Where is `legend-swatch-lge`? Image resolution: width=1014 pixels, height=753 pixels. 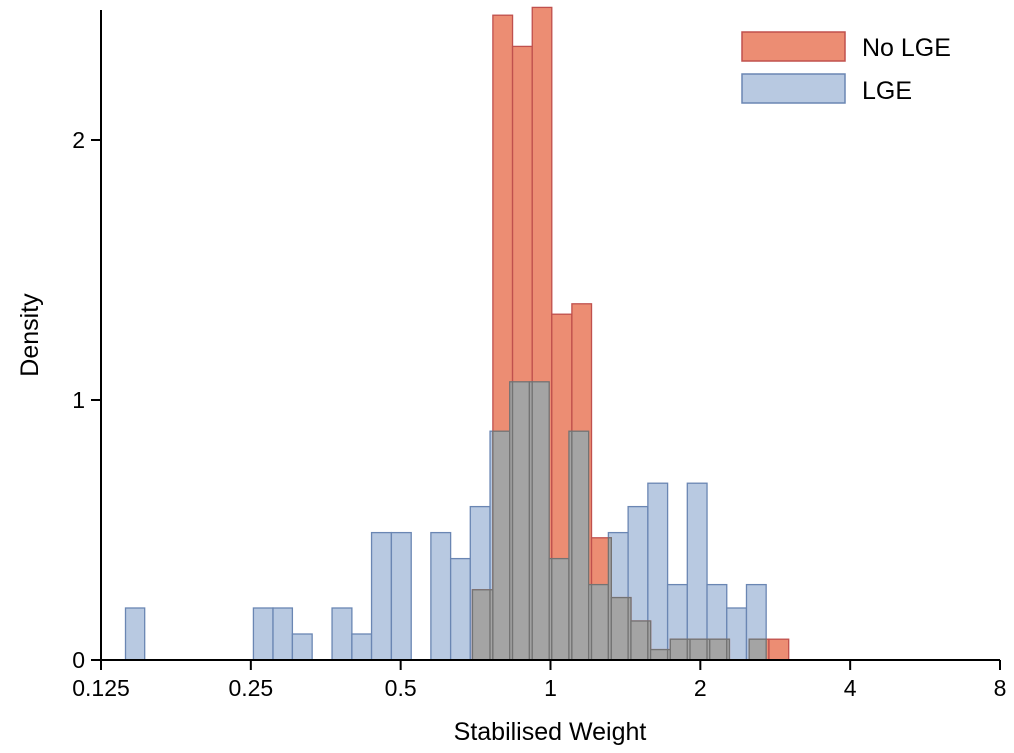
legend-swatch-lge is located at coordinates (793, 88).